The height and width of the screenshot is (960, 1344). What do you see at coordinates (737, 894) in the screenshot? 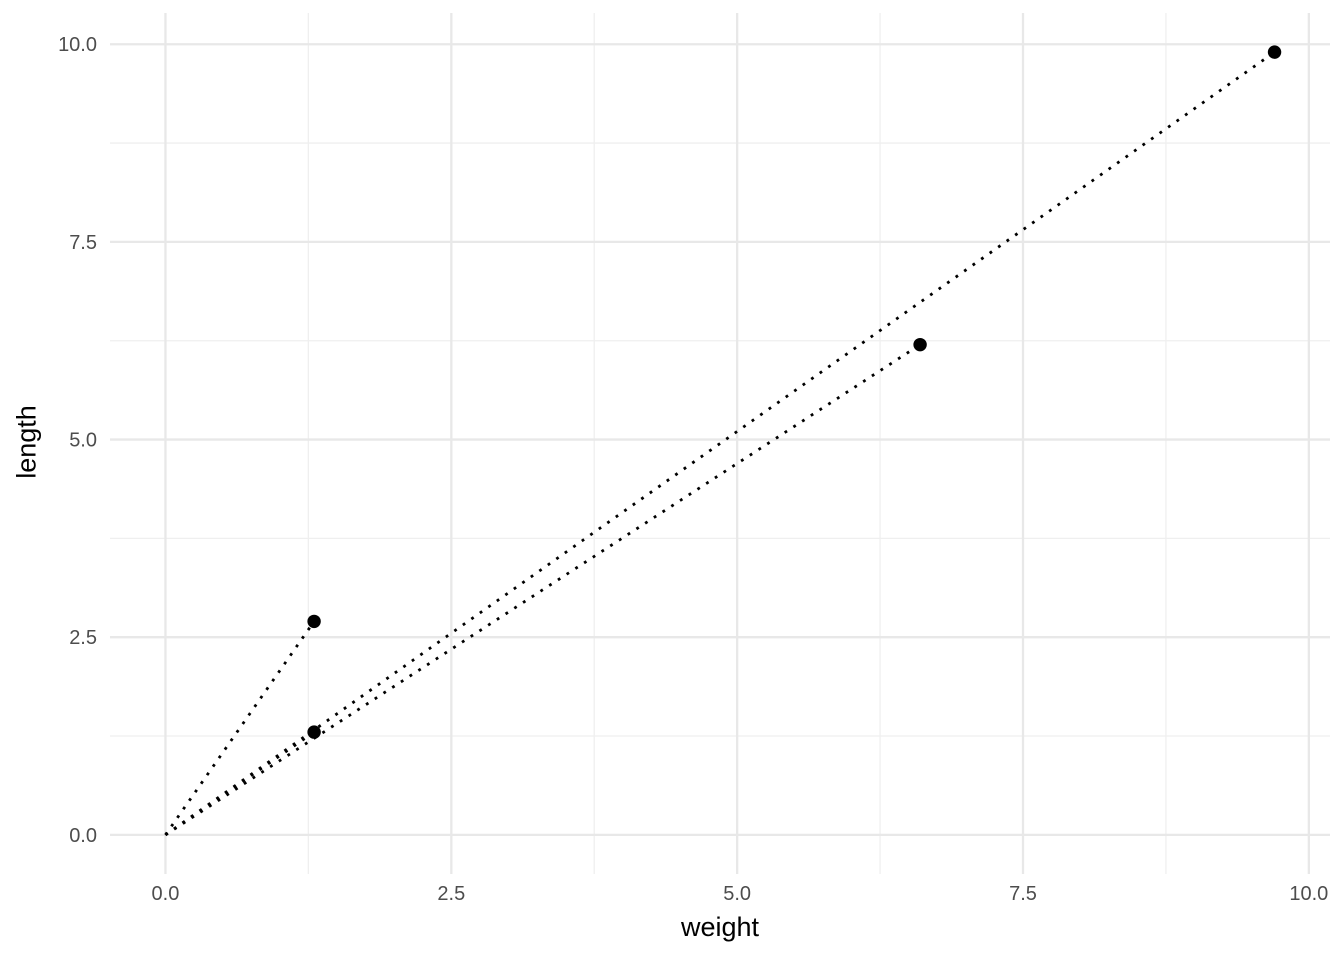
I see `x-tick-label: 5.0` at bounding box center [737, 894].